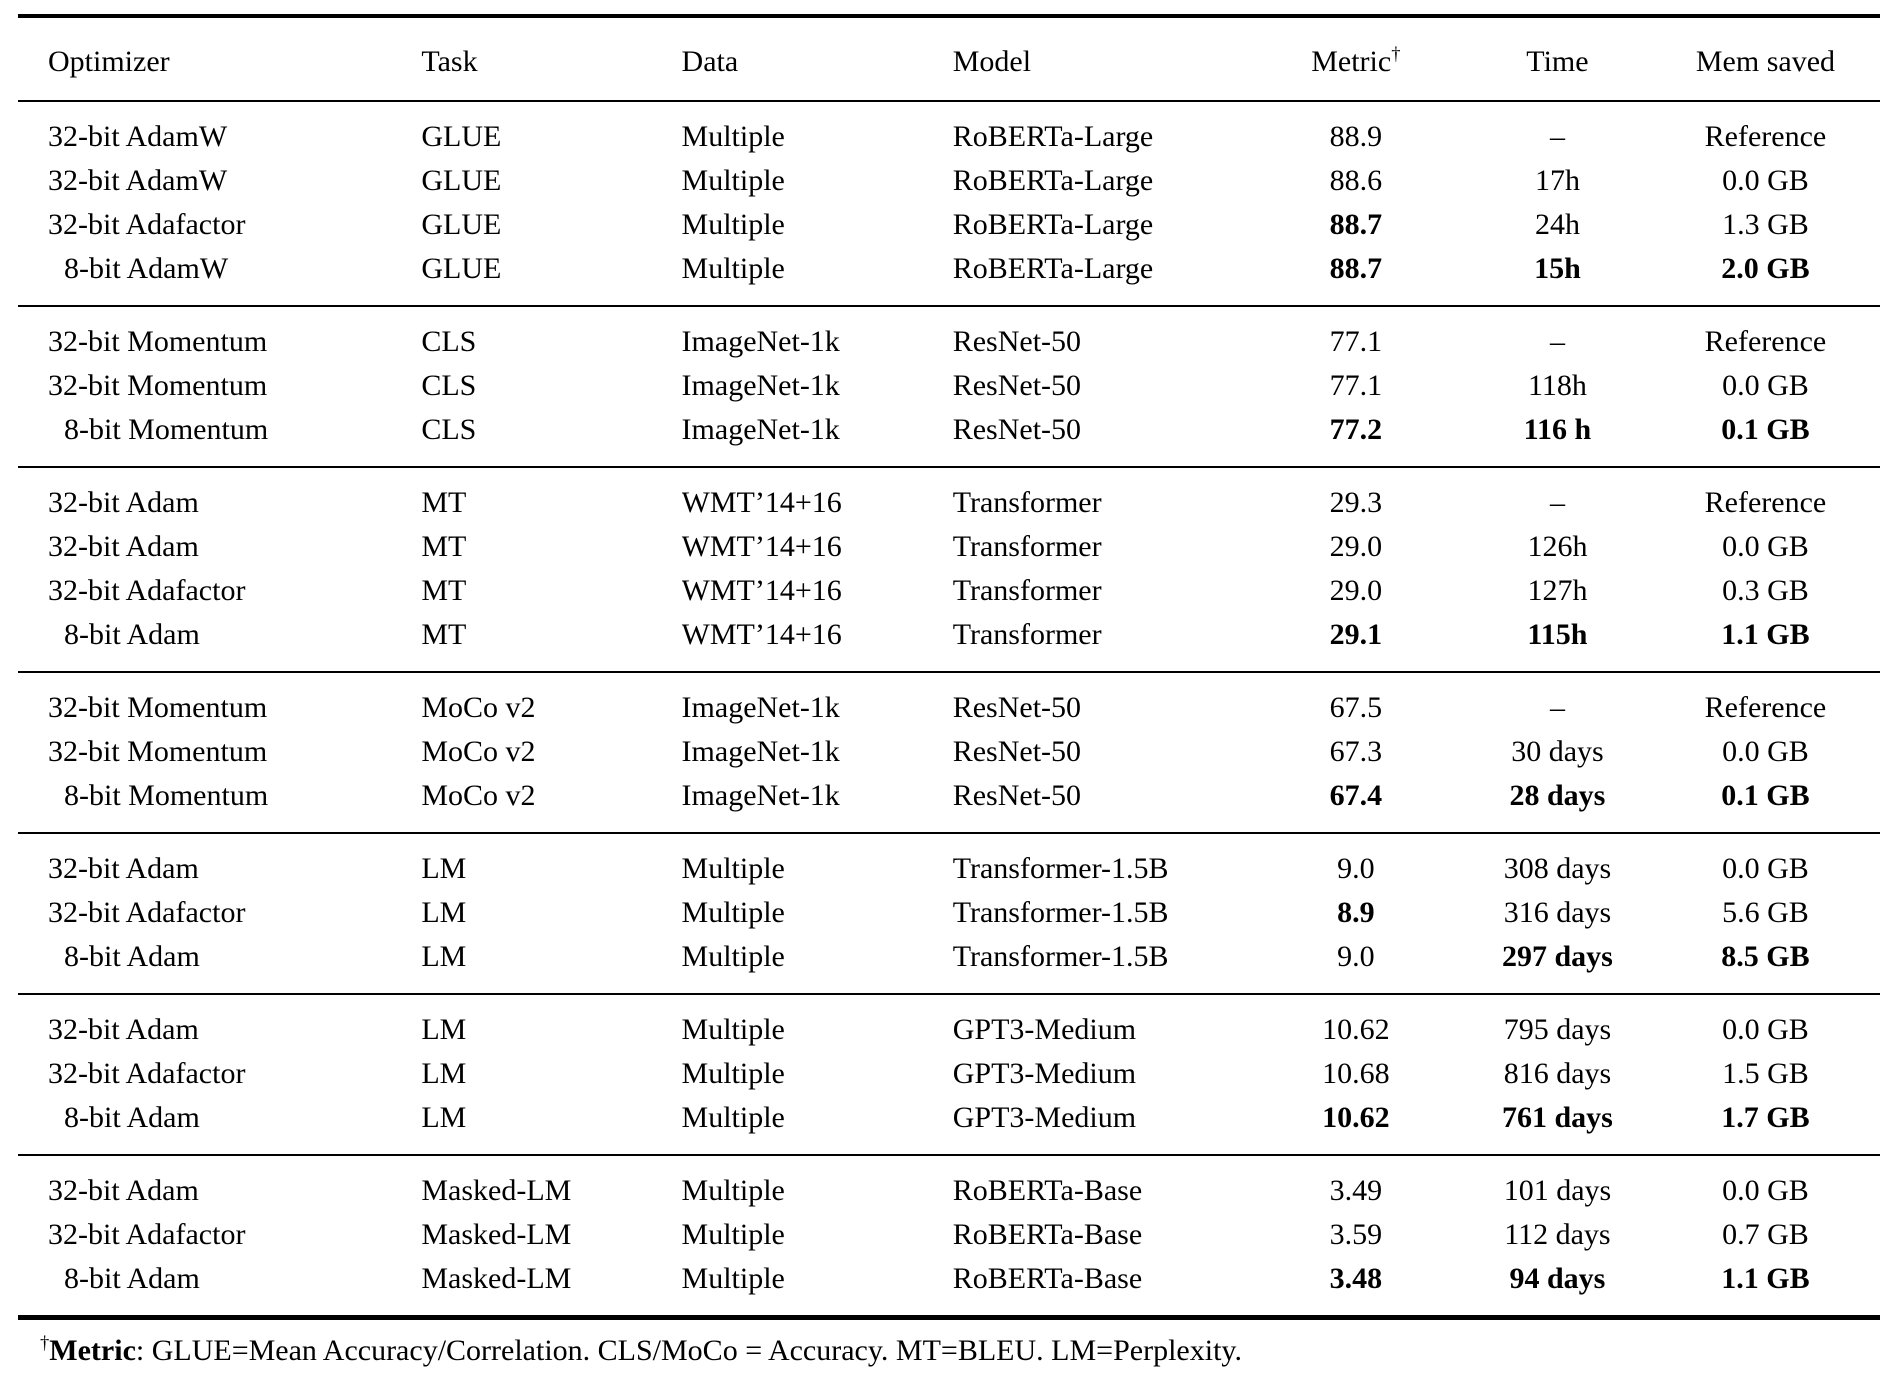 Image resolution: width=1898 pixels, height=1378 pixels. What do you see at coordinates (1557, 751) in the screenshot?
I see `cell-time: 30 days` at bounding box center [1557, 751].